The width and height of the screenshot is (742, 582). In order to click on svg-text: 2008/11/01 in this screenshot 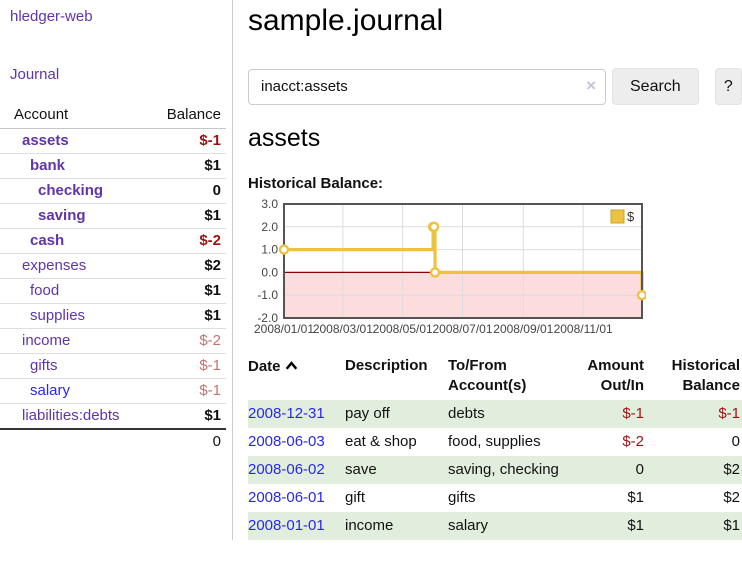, I will do `click(583, 329)`.